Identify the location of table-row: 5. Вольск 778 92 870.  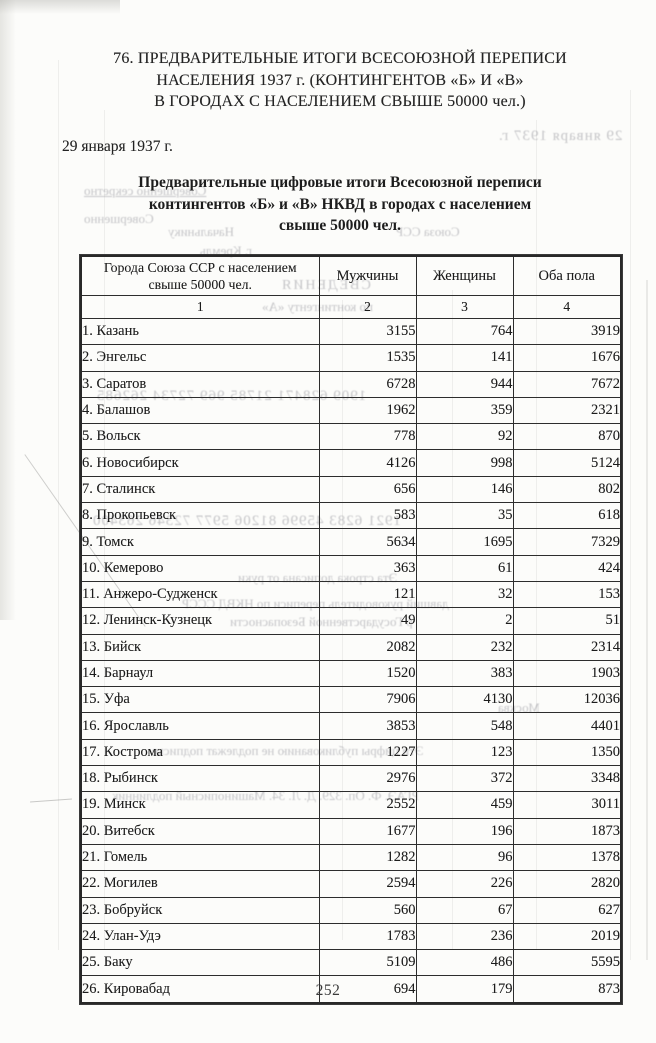
(351, 437).